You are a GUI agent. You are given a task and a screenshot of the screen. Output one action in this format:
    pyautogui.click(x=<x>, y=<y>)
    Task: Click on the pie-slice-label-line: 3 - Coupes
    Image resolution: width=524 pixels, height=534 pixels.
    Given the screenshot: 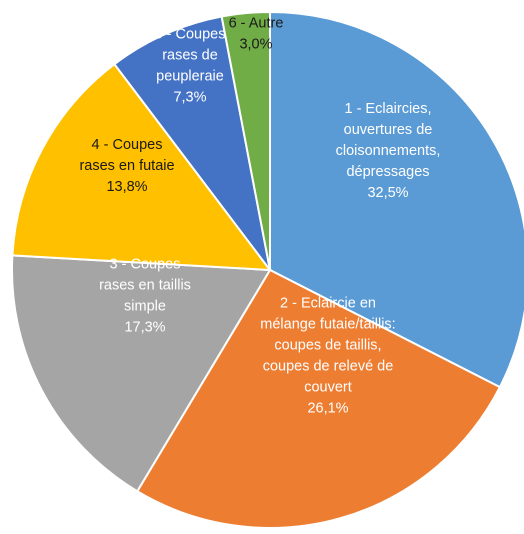 What is the action you would take?
    pyautogui.click(x=145, y=265)
    